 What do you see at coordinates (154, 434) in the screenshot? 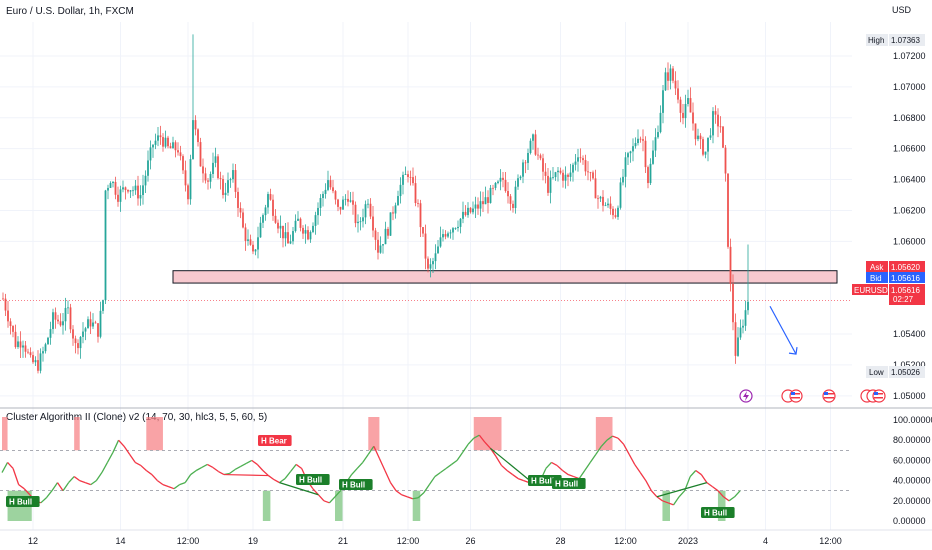
I see `bear-zone` at bounding box center [154, 434].